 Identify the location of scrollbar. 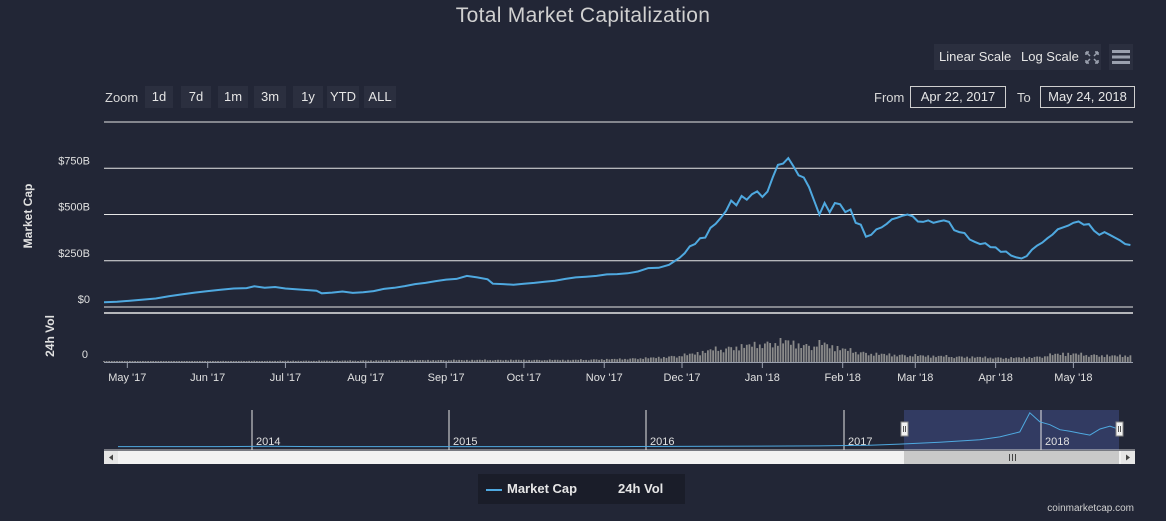
(619, 457).